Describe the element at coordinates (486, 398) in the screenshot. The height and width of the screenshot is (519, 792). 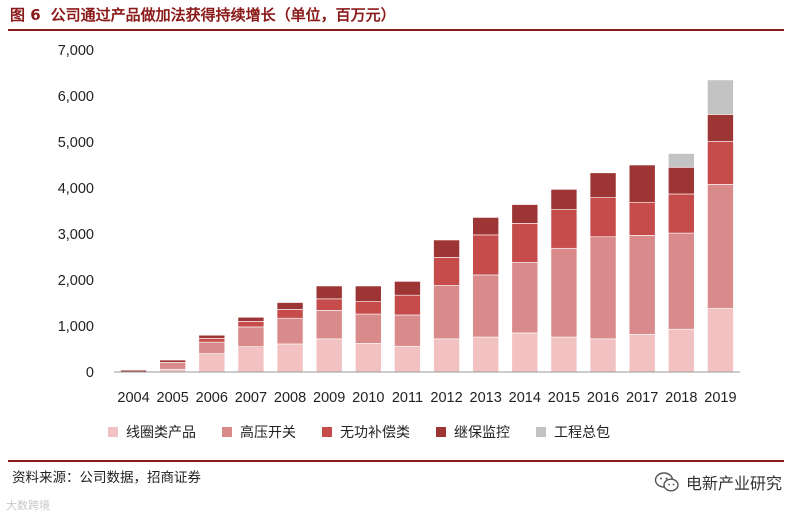
I see `x-tick-label: 2013` at that location.